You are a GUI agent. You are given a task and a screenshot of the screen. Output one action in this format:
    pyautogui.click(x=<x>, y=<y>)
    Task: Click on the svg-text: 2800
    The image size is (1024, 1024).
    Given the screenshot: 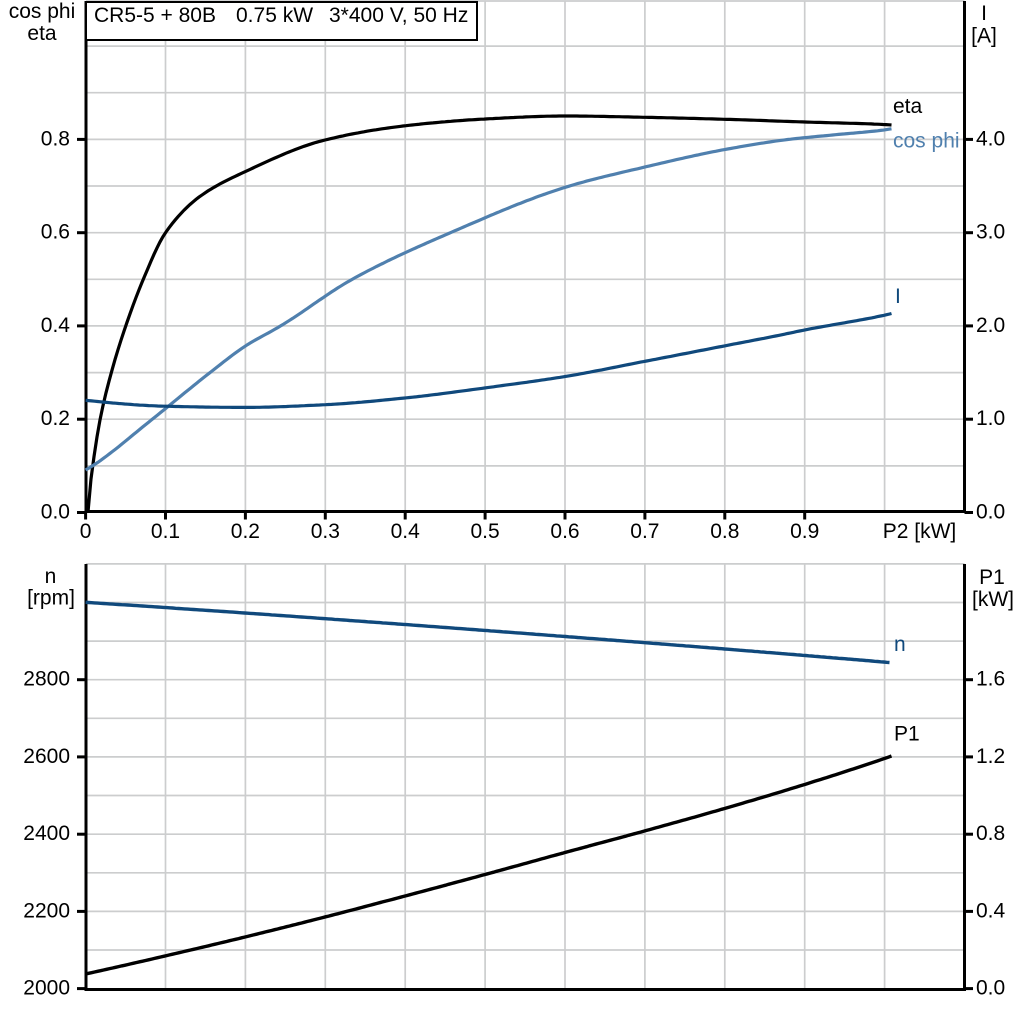 What is the action you would take?
    pyautogui.click(x=46, y=679)
    